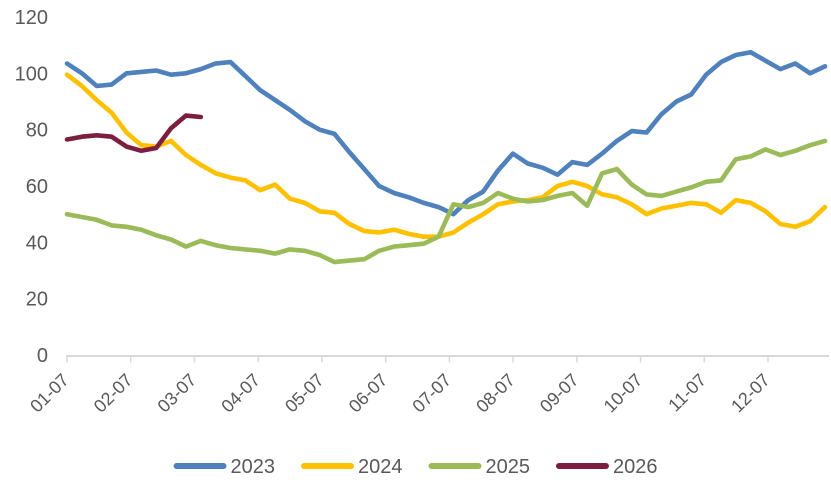 The image size is (831, 493). I want to click on chart-legend: 2023 2024 2025 2026, so click(415, 467).